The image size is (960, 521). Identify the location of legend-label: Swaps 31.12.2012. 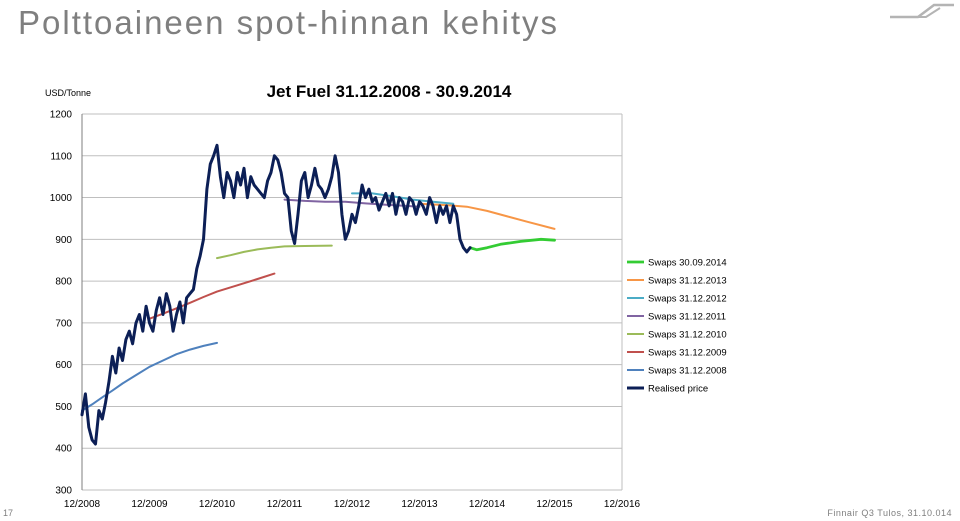
(687, 299).